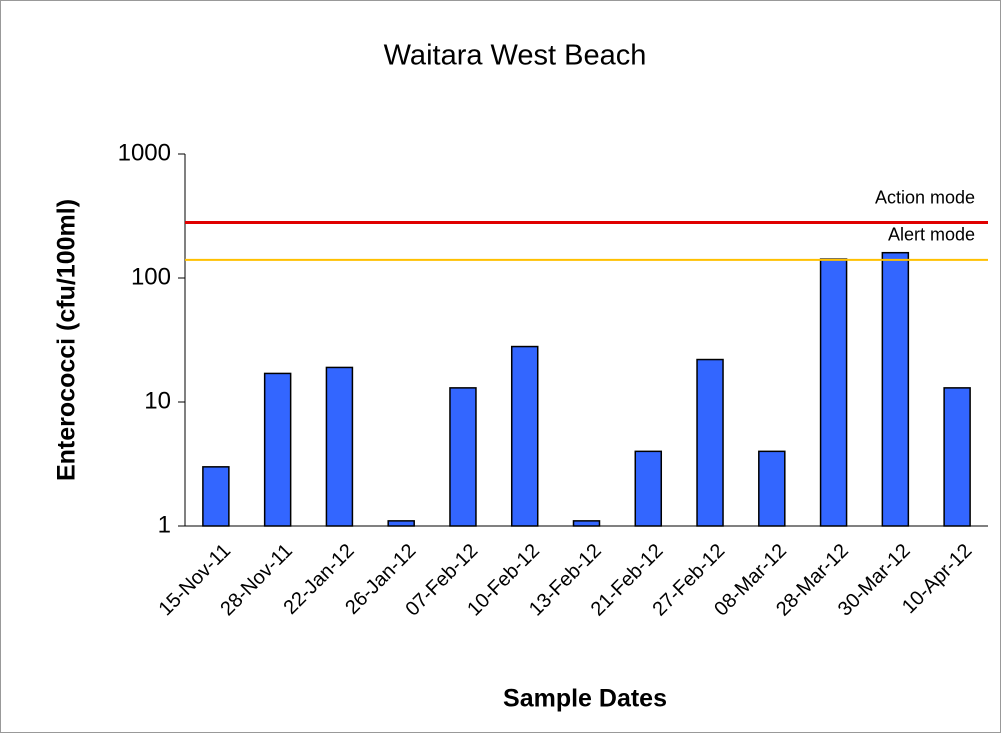 This screenshot has height=734, width=1002. I want to click on y-tick-label: 10, so click(157, 400).